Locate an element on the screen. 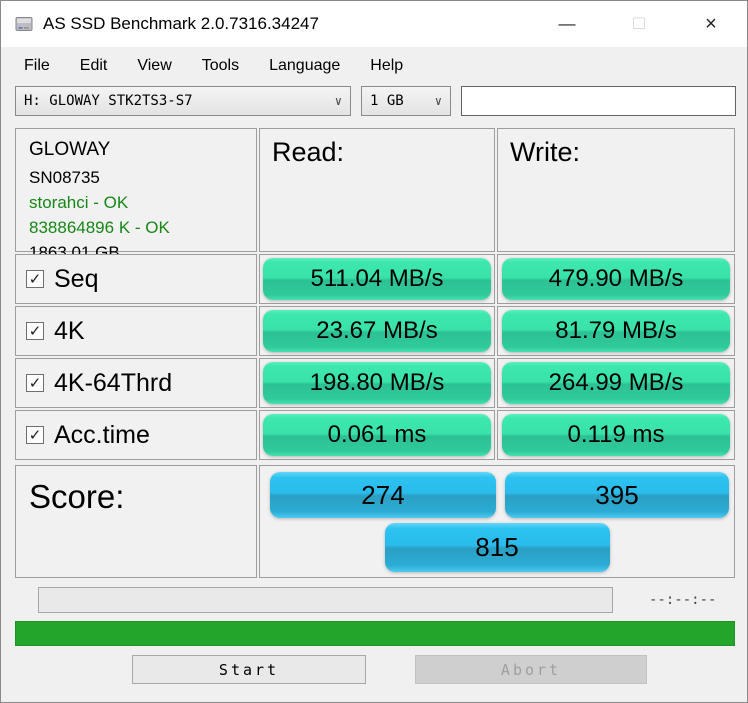 This screenshot has width=748, height=703. acctime-write-cell: 0.119 ms is located at coordinates (616, 435).